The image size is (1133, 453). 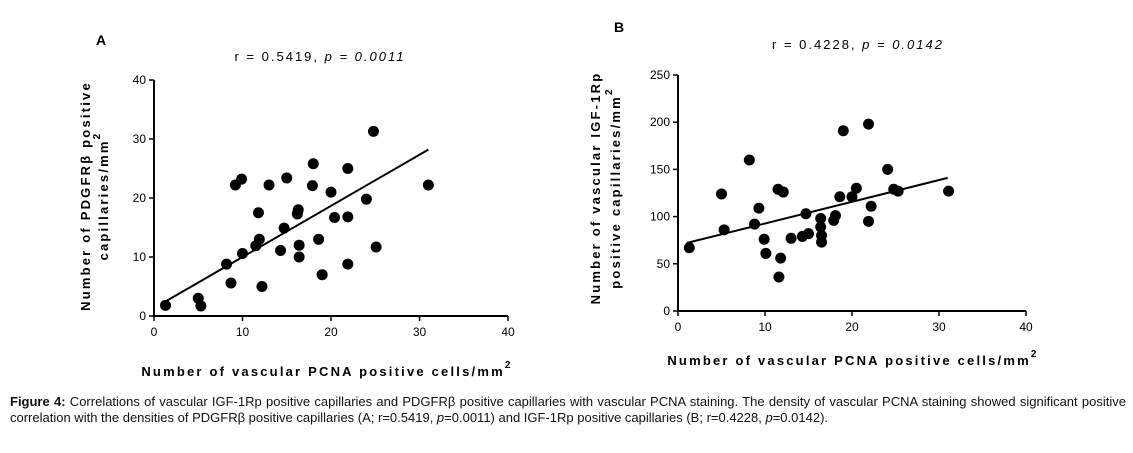 What do you see at coordinates (103, 199) in the screenshot?
I see `y-axis-title-line2-text-a: capillaries/mm` at bounding box center [103, 199].